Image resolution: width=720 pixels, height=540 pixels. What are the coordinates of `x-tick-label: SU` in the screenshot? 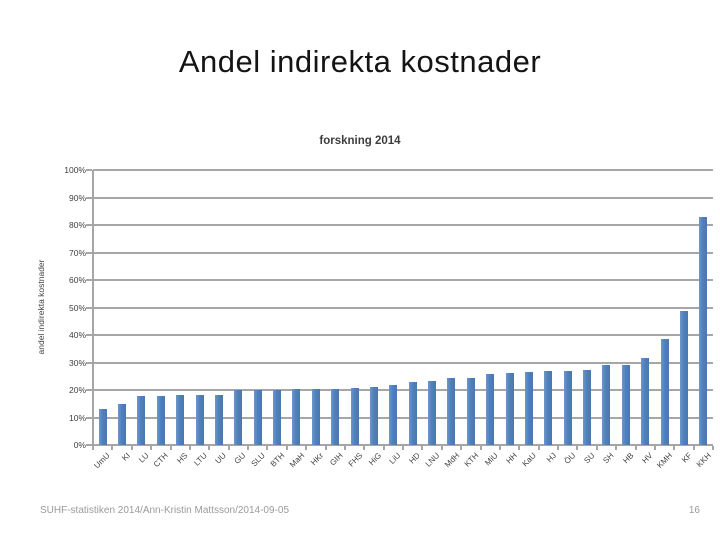 It's located at (589, 458).